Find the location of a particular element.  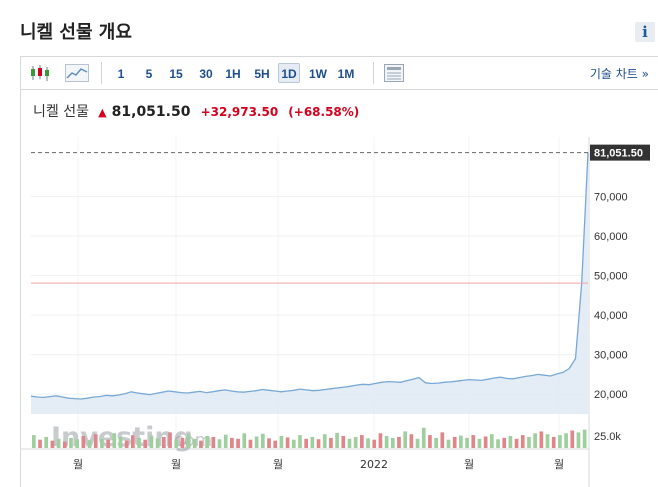

timeframe-5h: 5H is located at coordinates (262, 74).